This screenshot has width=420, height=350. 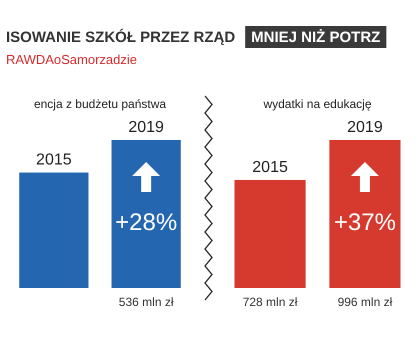 I want to click on text: 996 mln zł, so click(x=365, y=302).